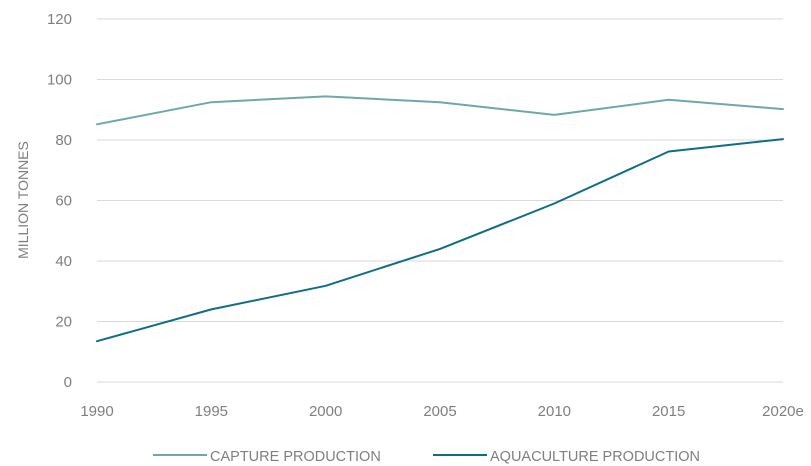  I want to click on x-tick-label: 2005, so click(439, 411).